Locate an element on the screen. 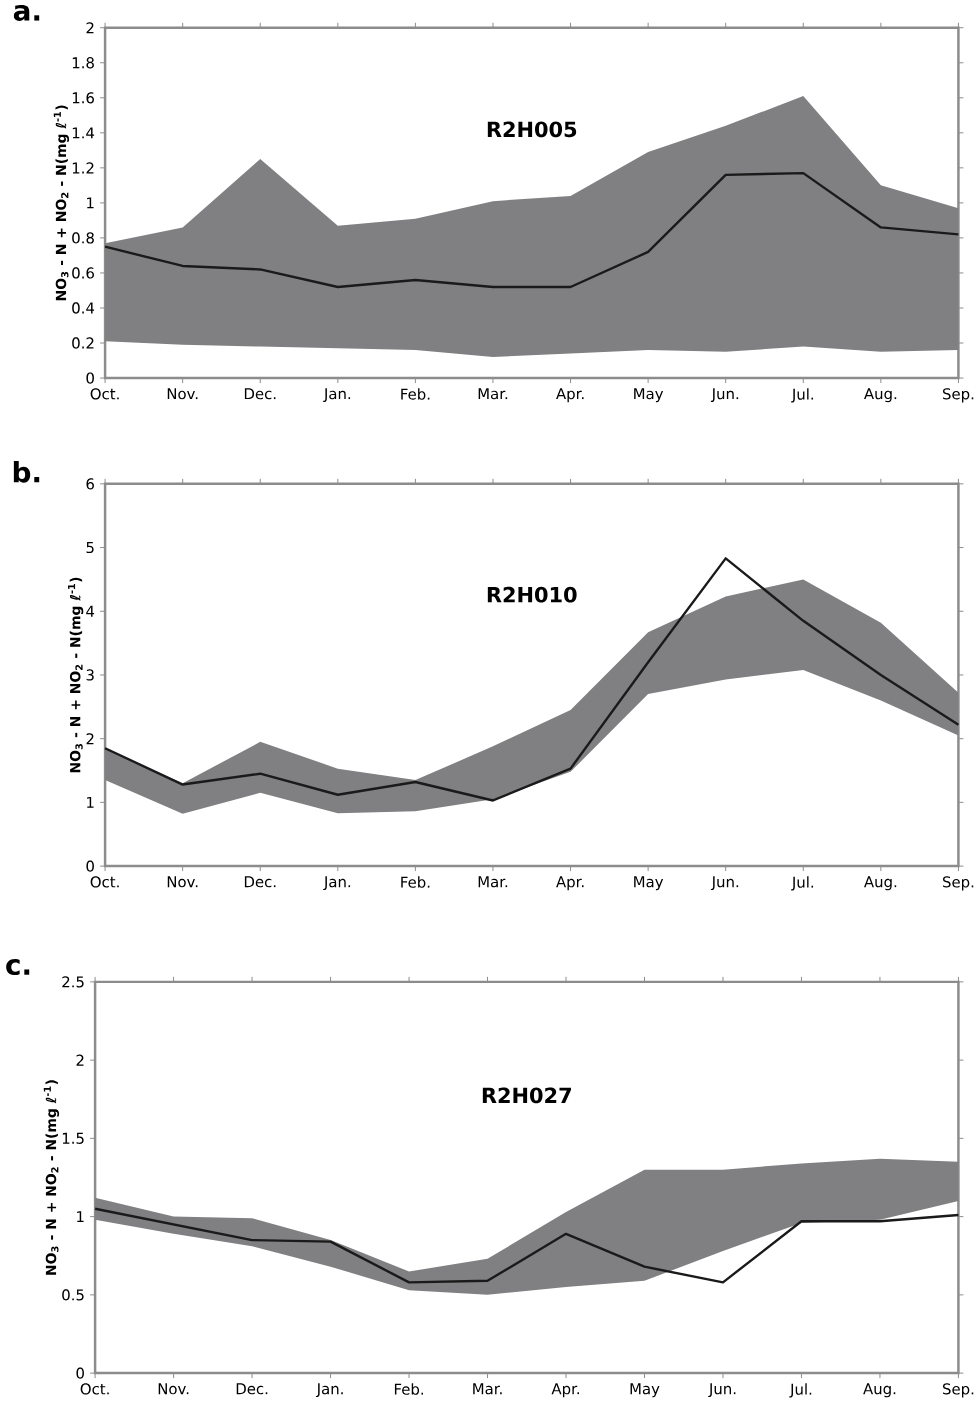 The image size is (980, 1416). y-tick-label: 0.8 is located at coordinates (83, 238).